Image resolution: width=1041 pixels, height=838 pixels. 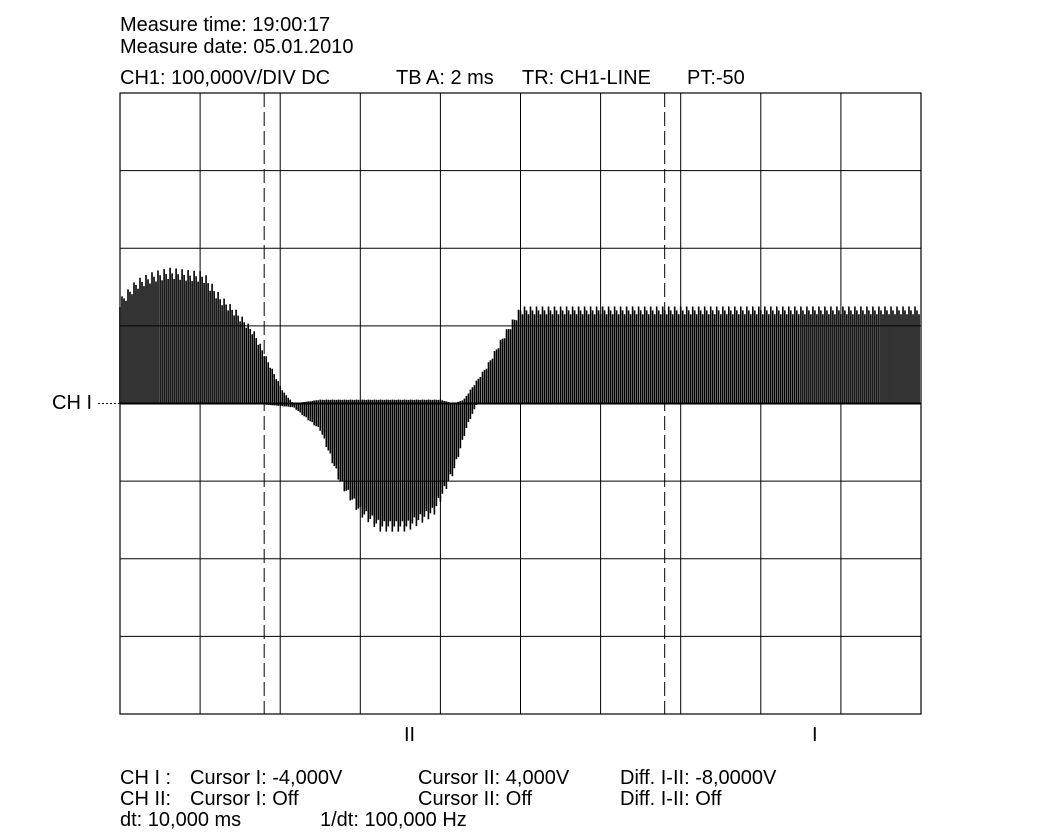 I want to click on ch1-diff: Diff. I-II: -8,0000V, so click(x=698, y=778).